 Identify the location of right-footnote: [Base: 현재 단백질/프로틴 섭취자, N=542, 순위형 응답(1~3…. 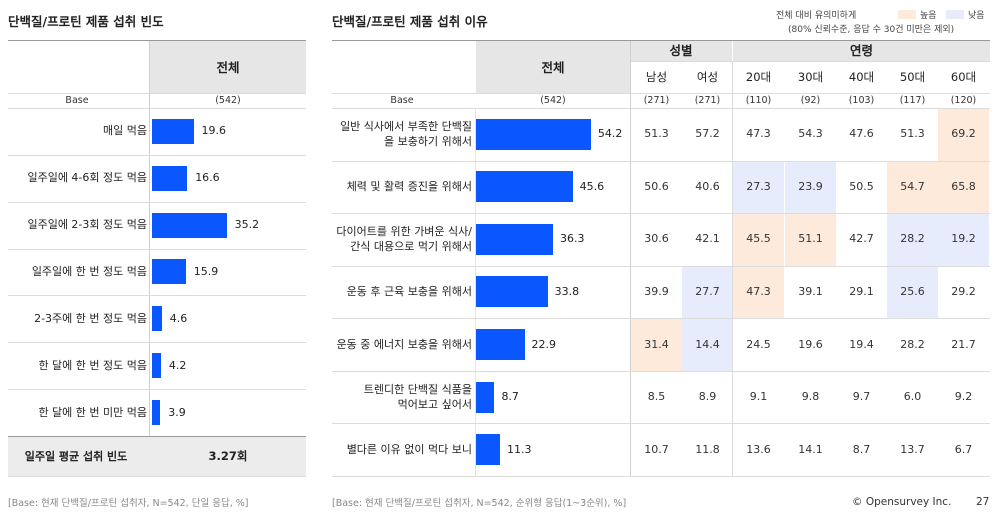
(479, 503).